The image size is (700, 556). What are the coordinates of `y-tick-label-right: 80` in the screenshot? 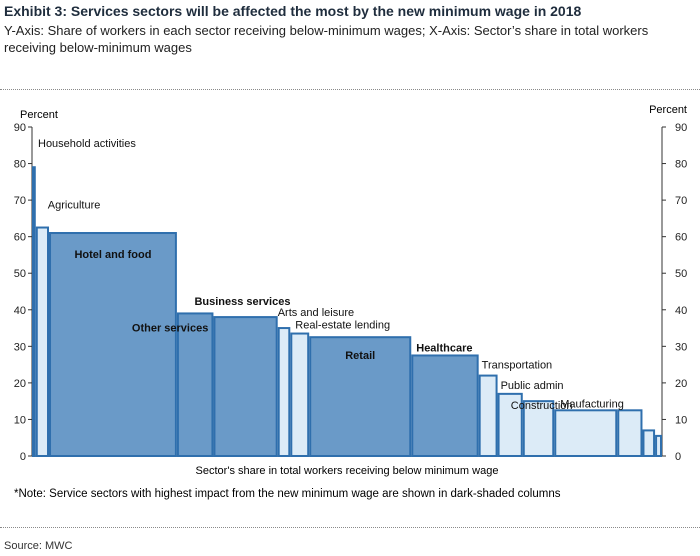 It's located at (681, 165).